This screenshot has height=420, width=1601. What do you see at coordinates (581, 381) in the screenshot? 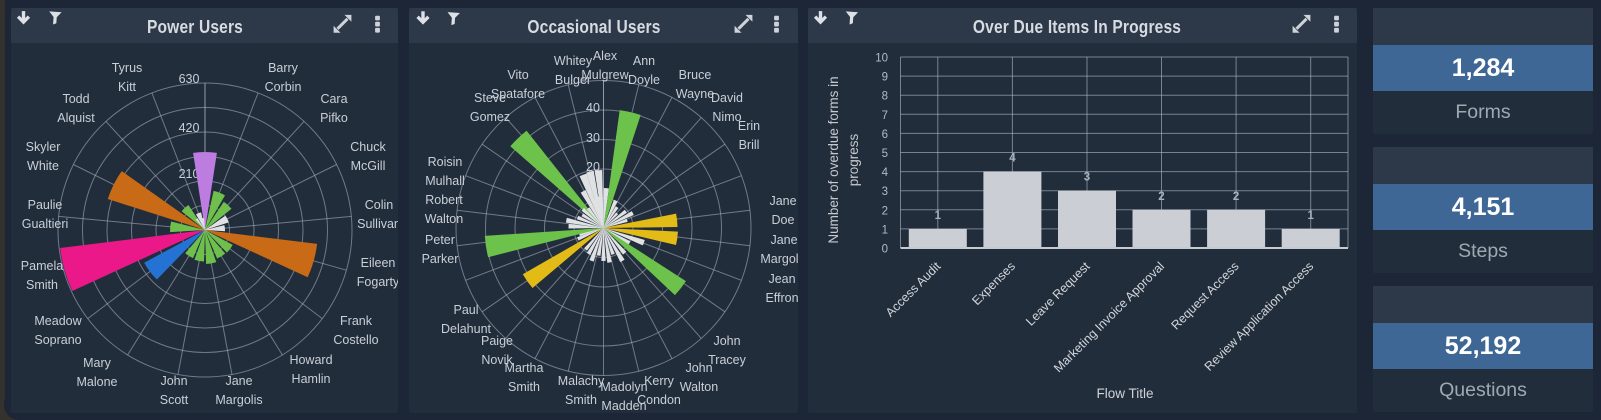
I see `svg-text: Malachy` at bounding box center [581, 381].